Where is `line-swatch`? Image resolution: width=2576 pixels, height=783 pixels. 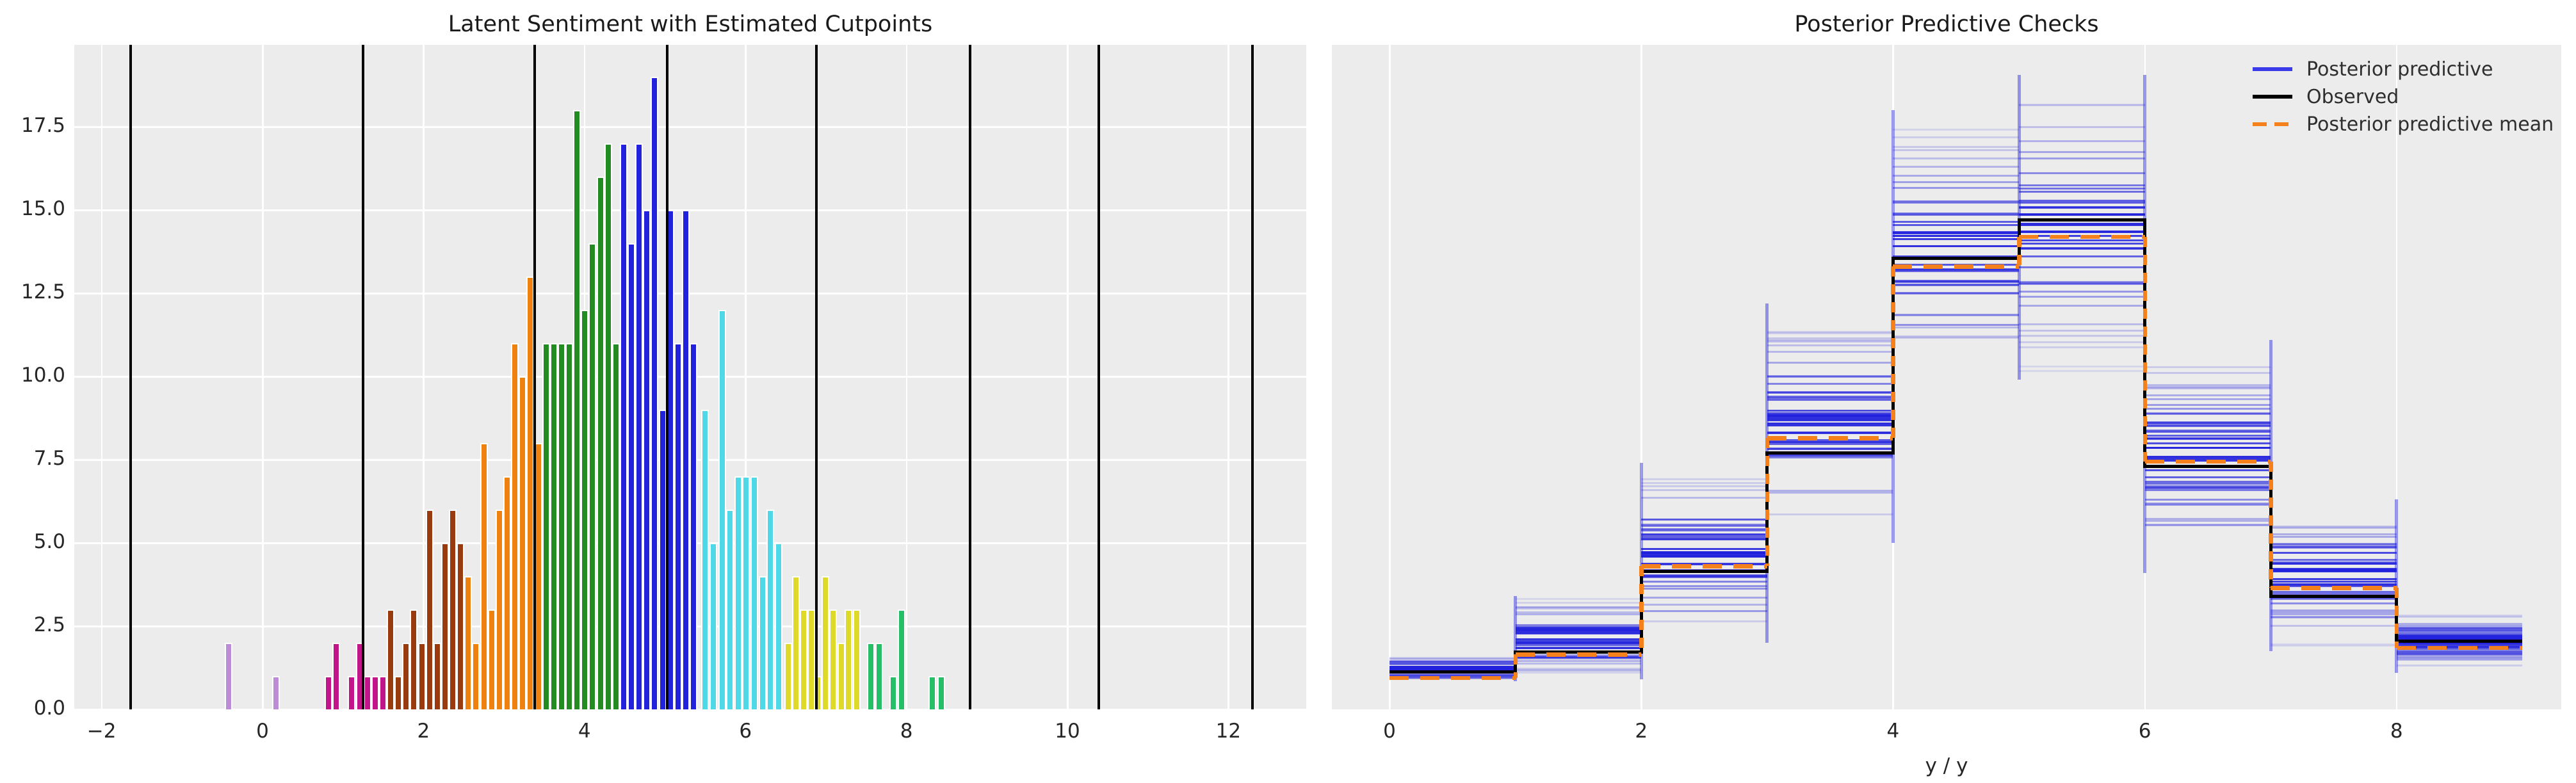
line-swatch is located at coordinates (2272, 69).